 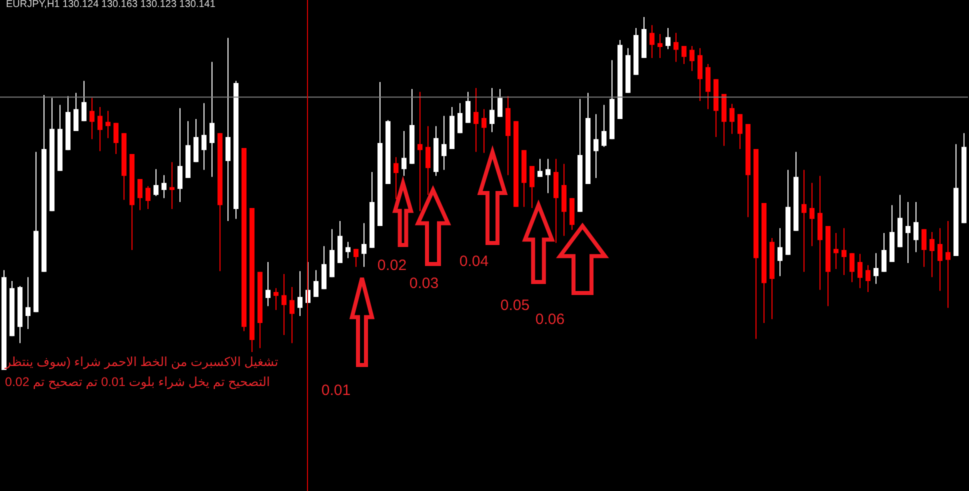 I want to click on text: 0.01, so click(x=336, y=390).